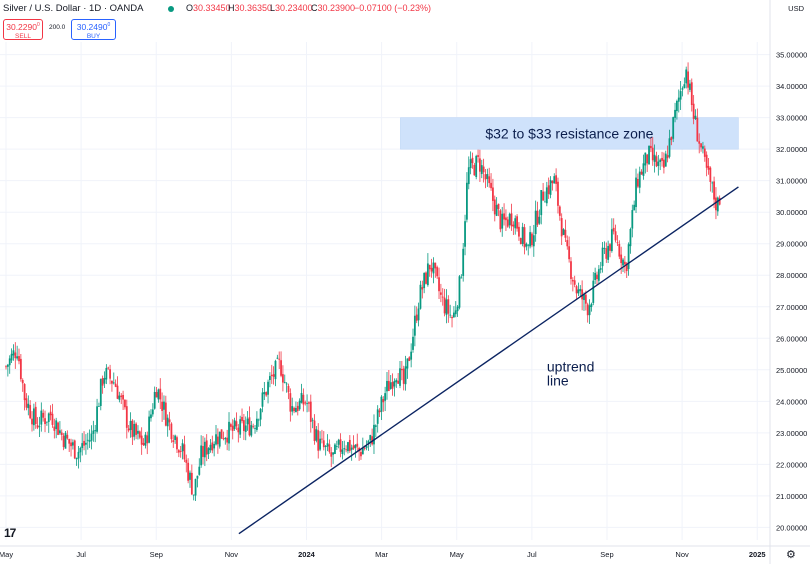 This screenshot has height=564, width=810. I want to click on currency-selector: USD, so click(796, 8).